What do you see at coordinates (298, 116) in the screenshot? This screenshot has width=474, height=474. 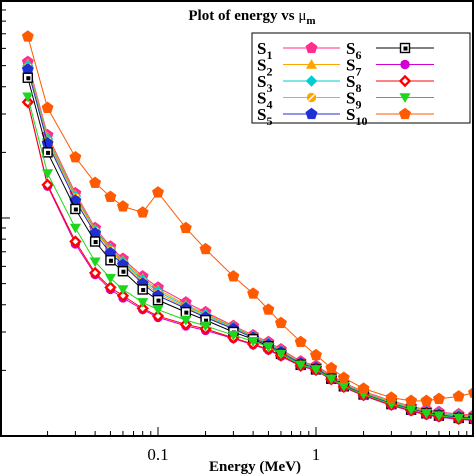 I see `legend-entry-S5: S5` at bounding box center [298, 116].